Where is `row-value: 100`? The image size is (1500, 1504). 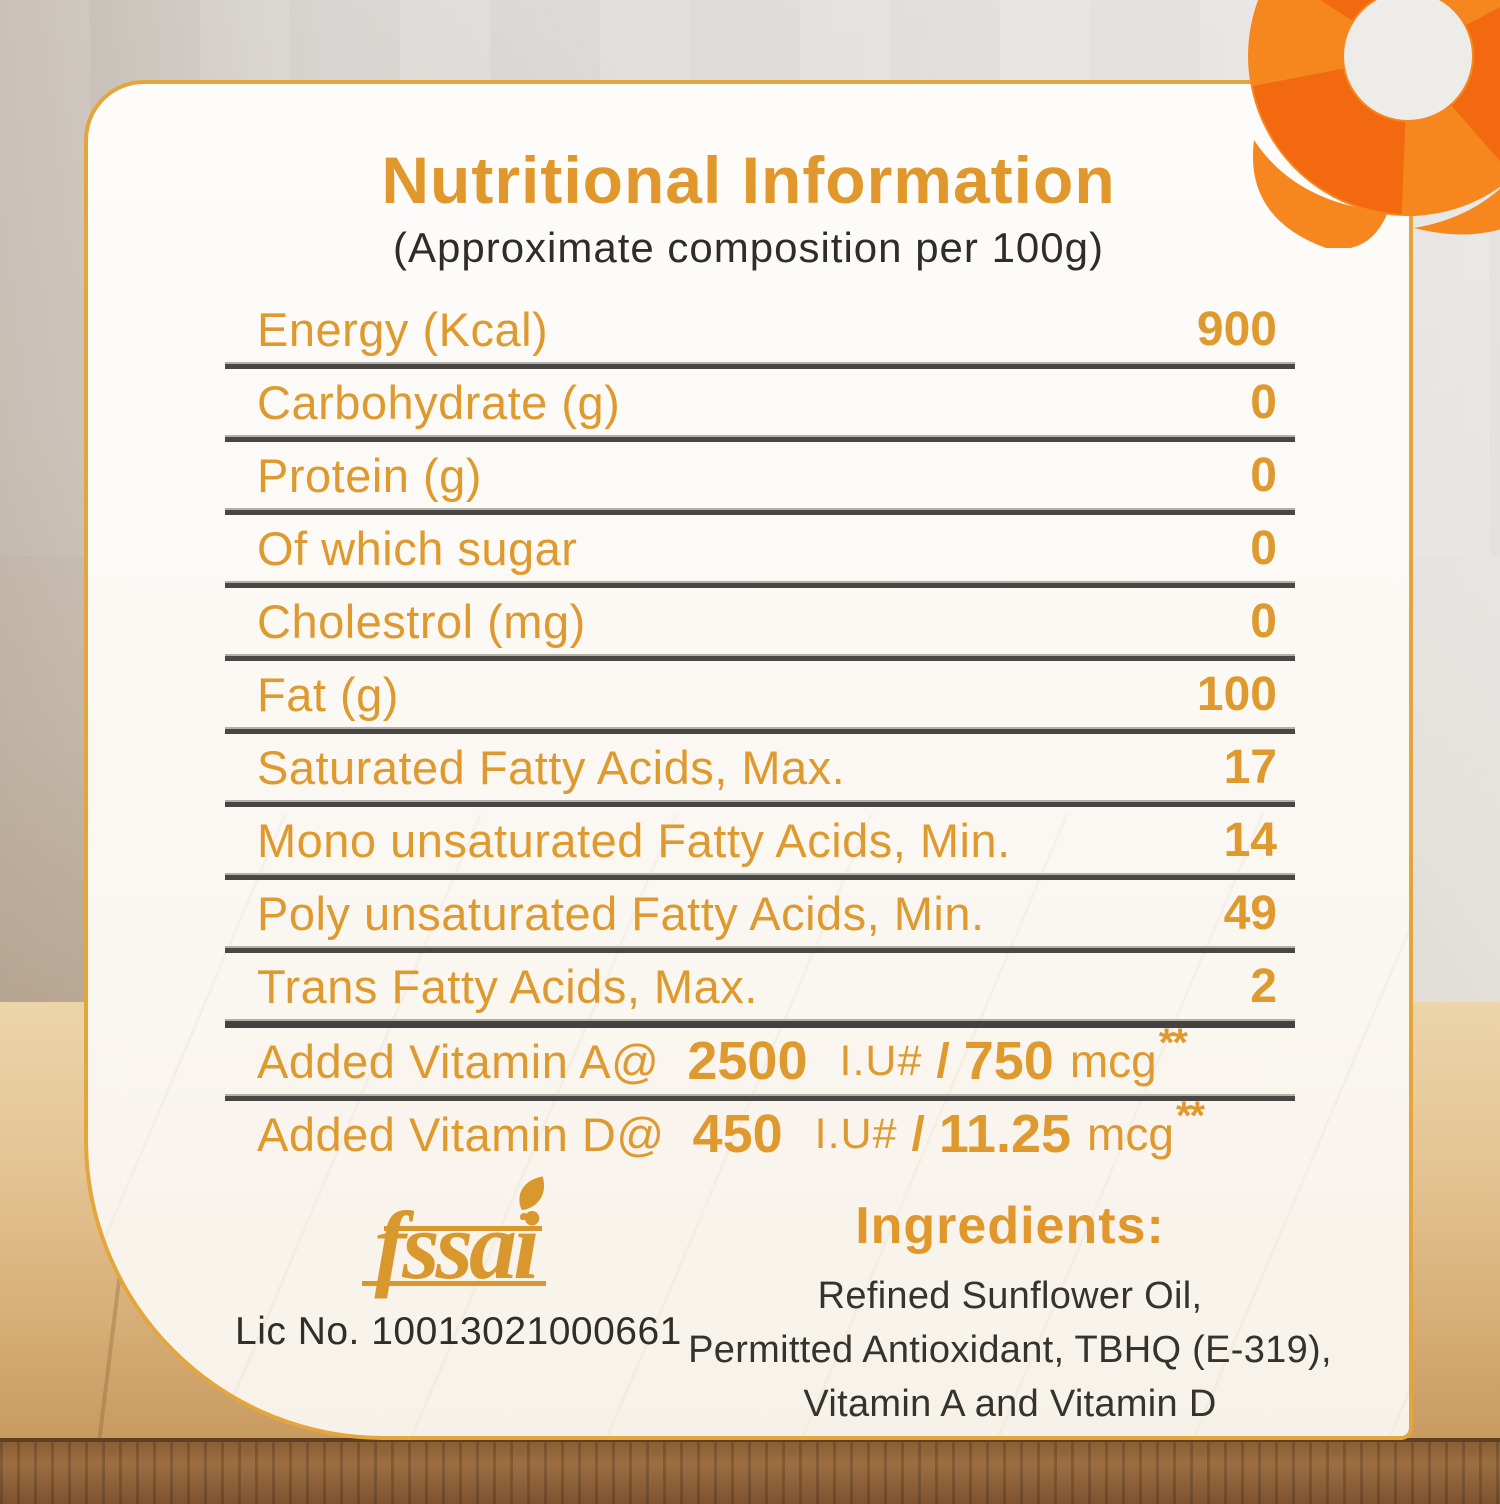 row-value: 100 is located at coordinates (1236, 694).